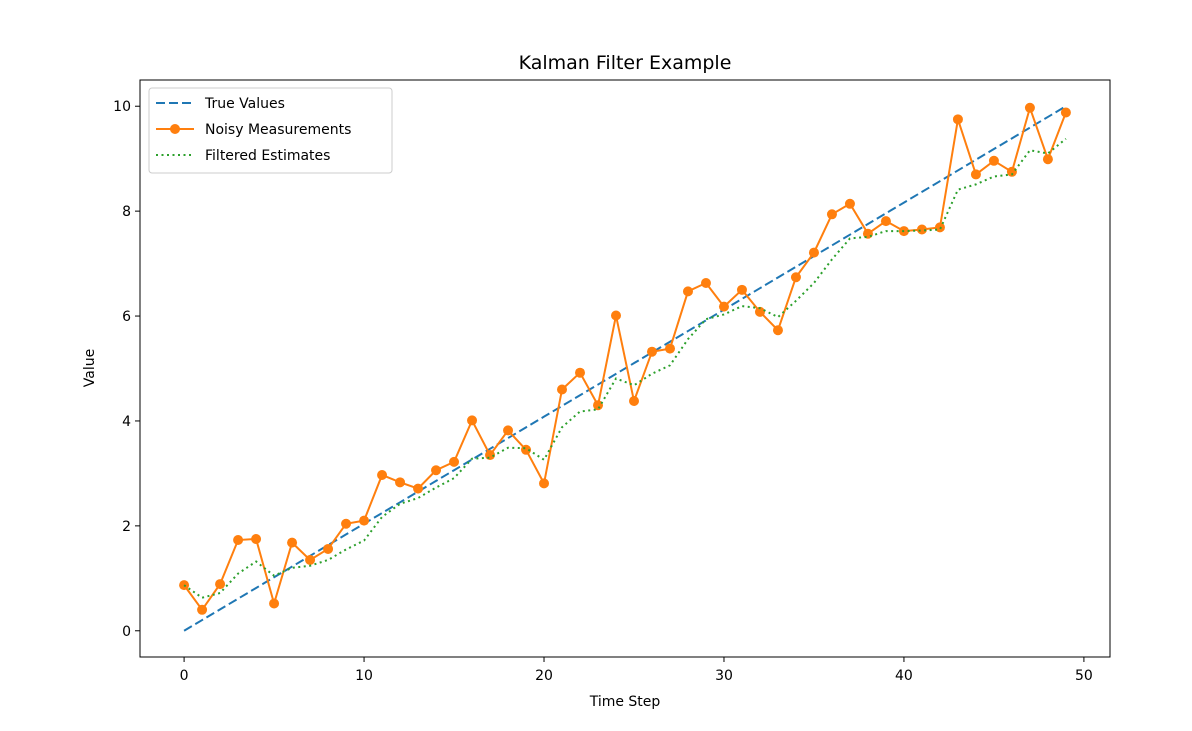 This screenshot has width=1192, height=731. I want to click on x-tick-label: 40, so click(904, 676).